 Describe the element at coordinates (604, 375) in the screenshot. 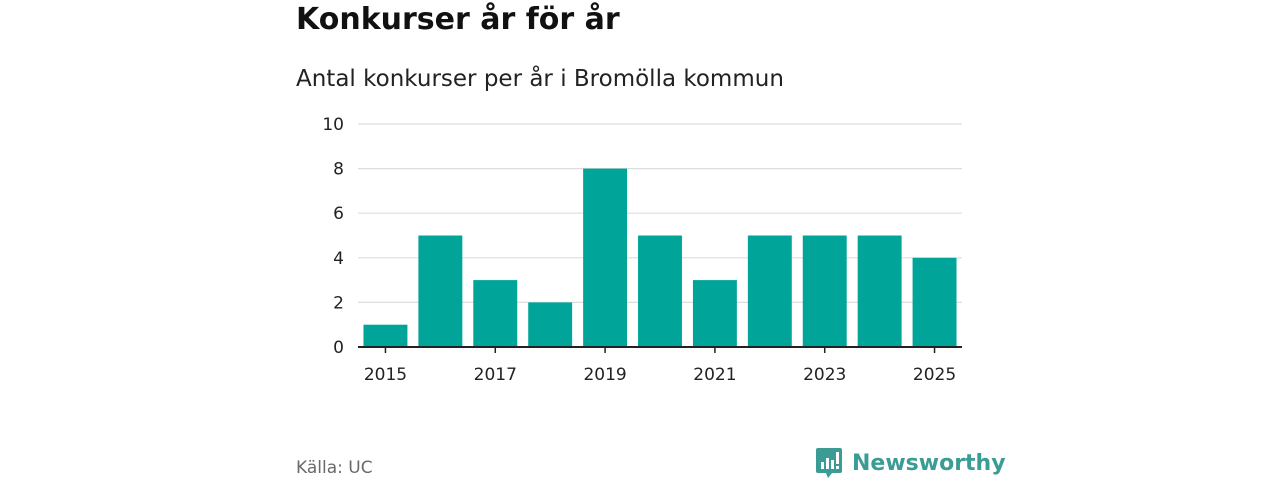

I see `x-tick-label: 2019` at that location.